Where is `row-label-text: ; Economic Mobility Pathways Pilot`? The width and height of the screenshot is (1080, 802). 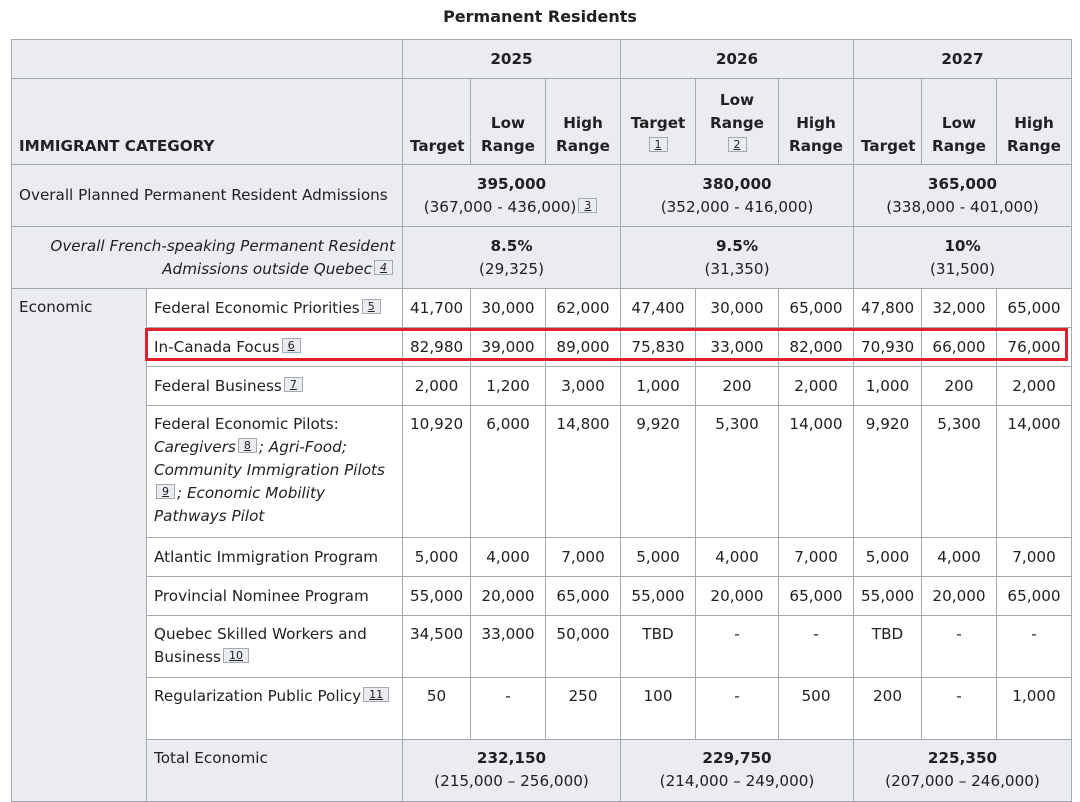 row-label-text: ; Economic Mobility Pathways Pilot is located at coordinates (239, 504).